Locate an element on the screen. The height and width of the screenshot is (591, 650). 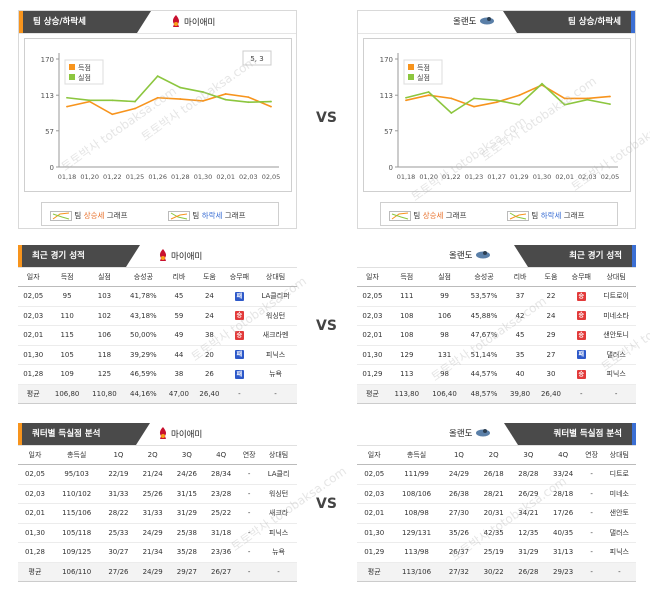
header-divider is located at coordinates (496, 33).